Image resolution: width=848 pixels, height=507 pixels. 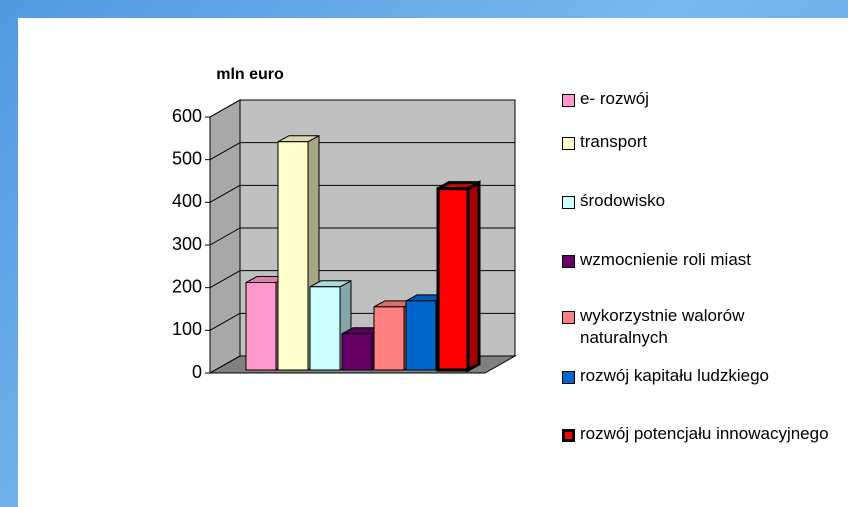 What do you see at coordinates (187, 286) in the screenshot?
I see `y-tick-label: 200` at bounding box center [187, 286].